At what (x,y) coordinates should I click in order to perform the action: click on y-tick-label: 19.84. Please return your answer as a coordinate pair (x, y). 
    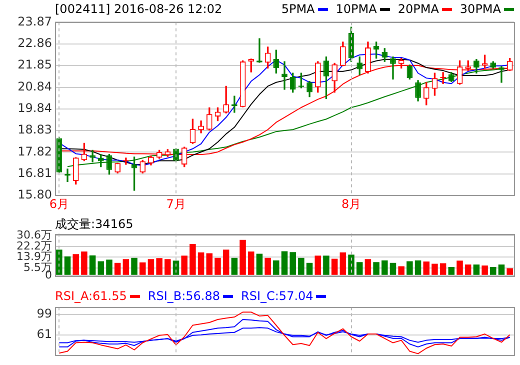
    Looking at the image, I should click on (35, 107).